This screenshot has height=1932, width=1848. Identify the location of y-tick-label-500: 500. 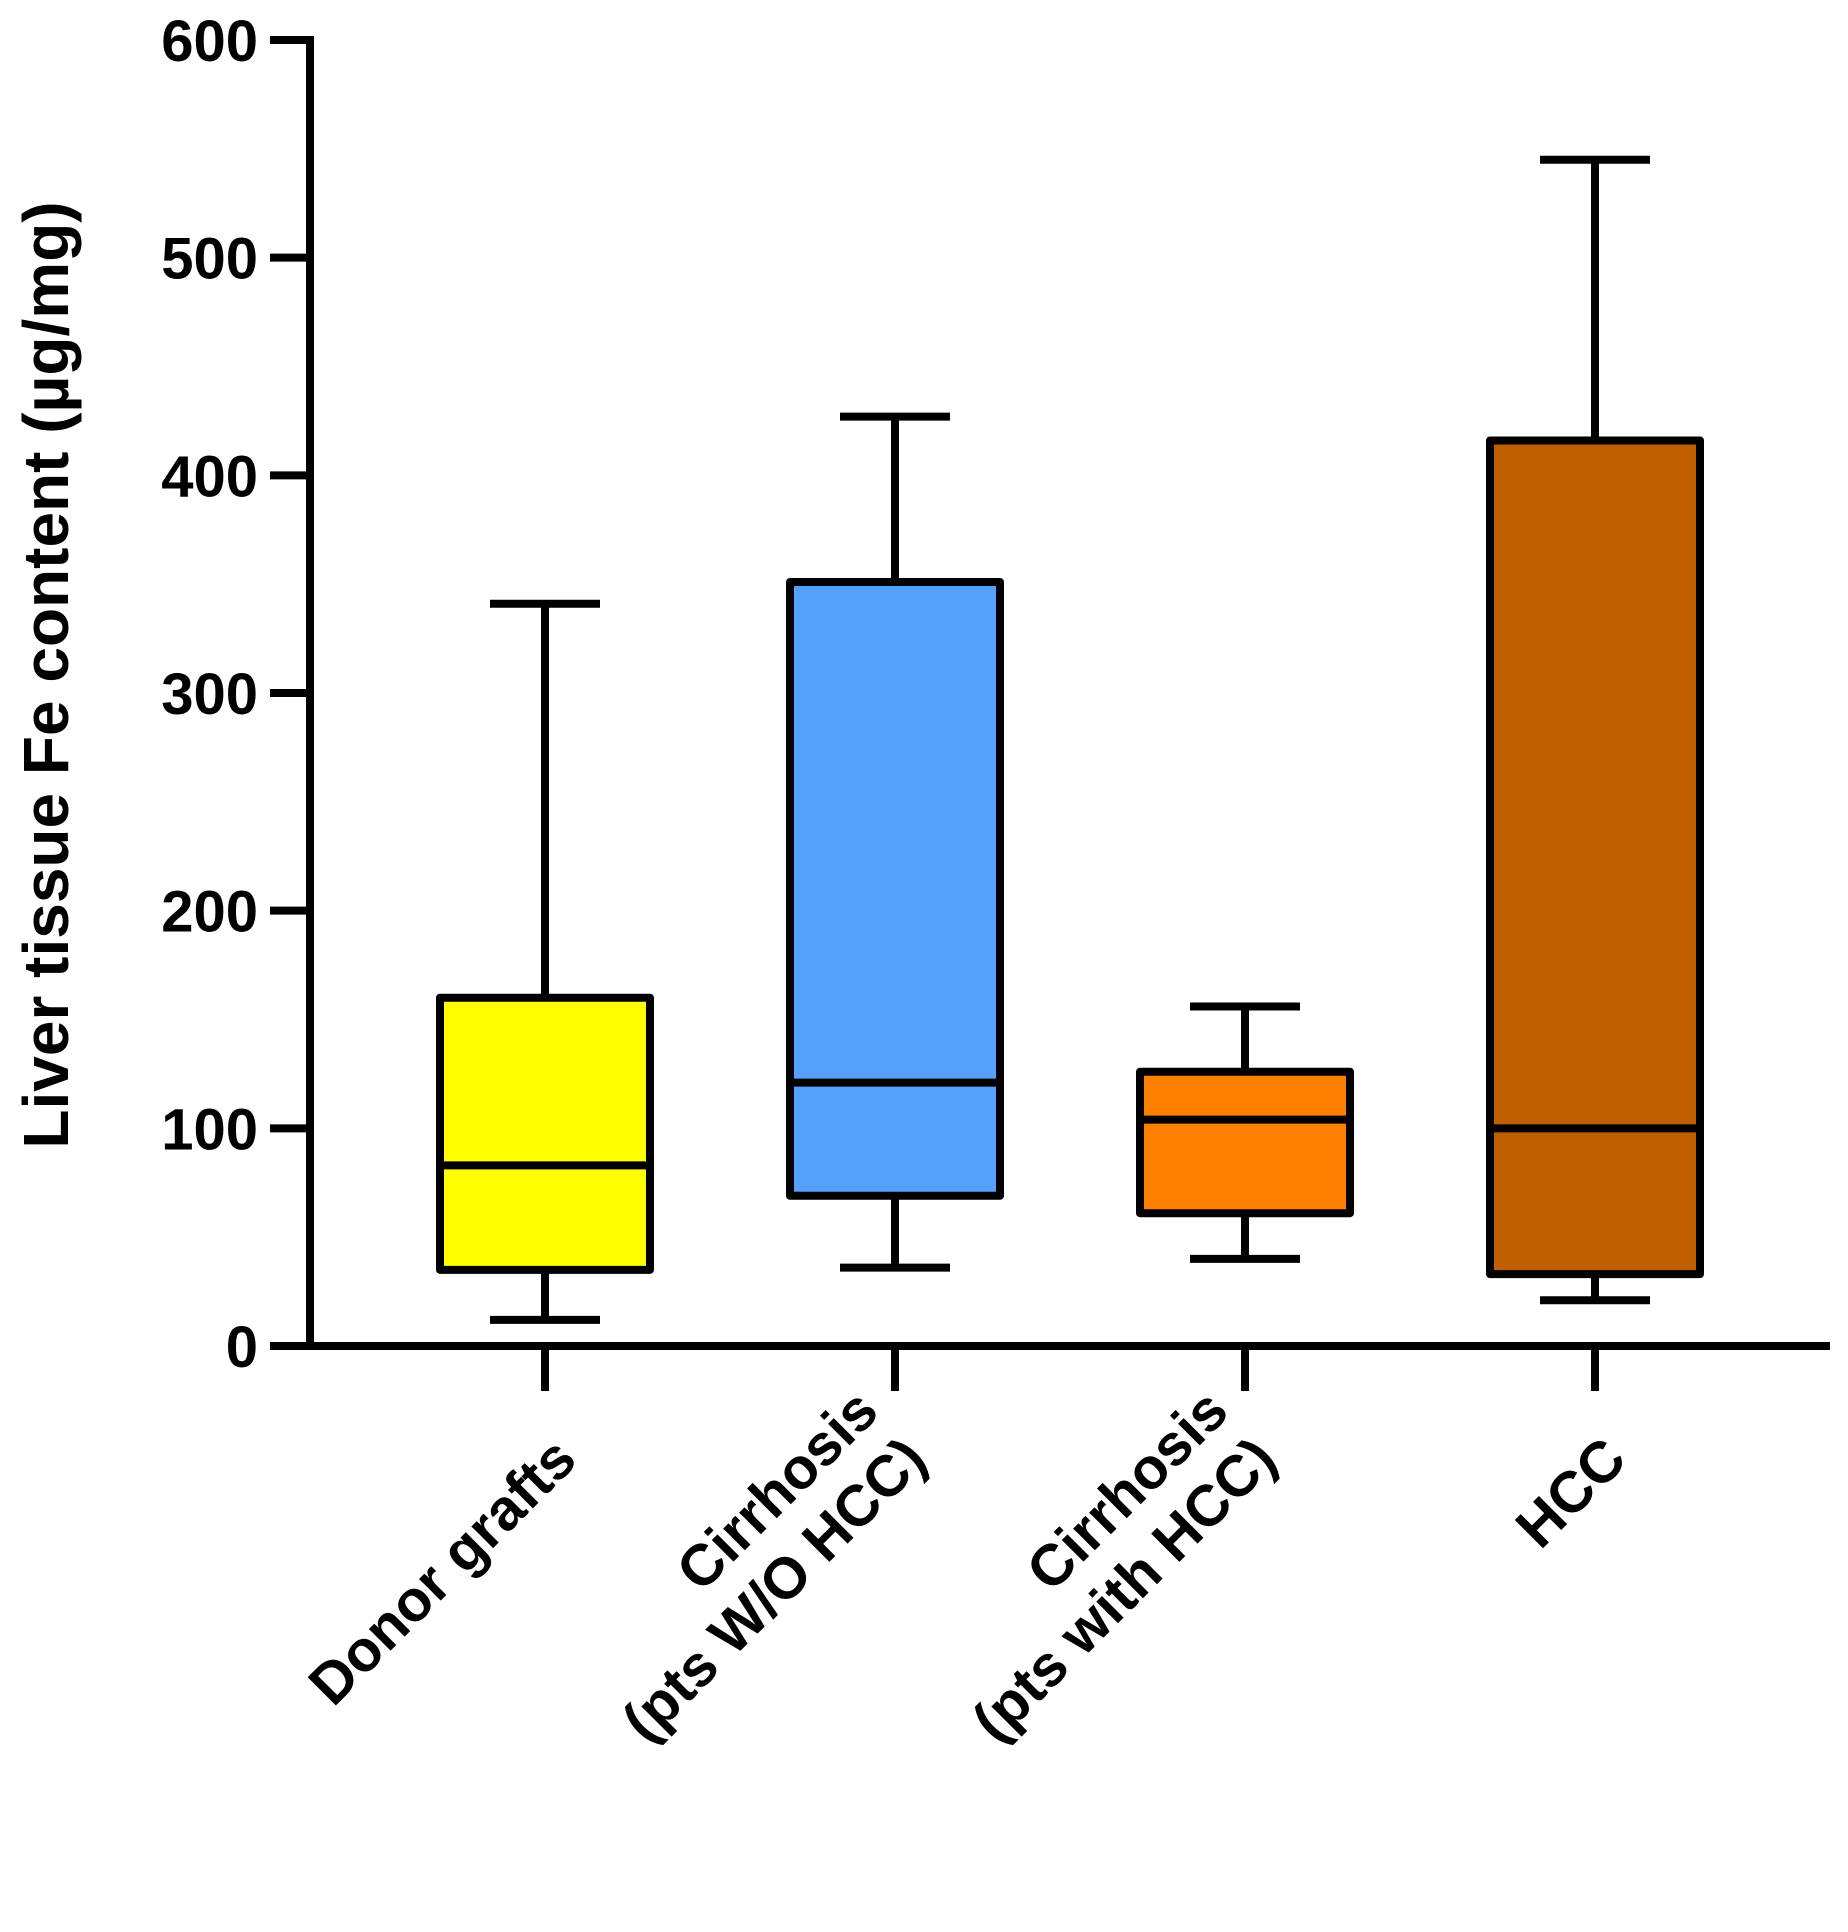
(209, 259).